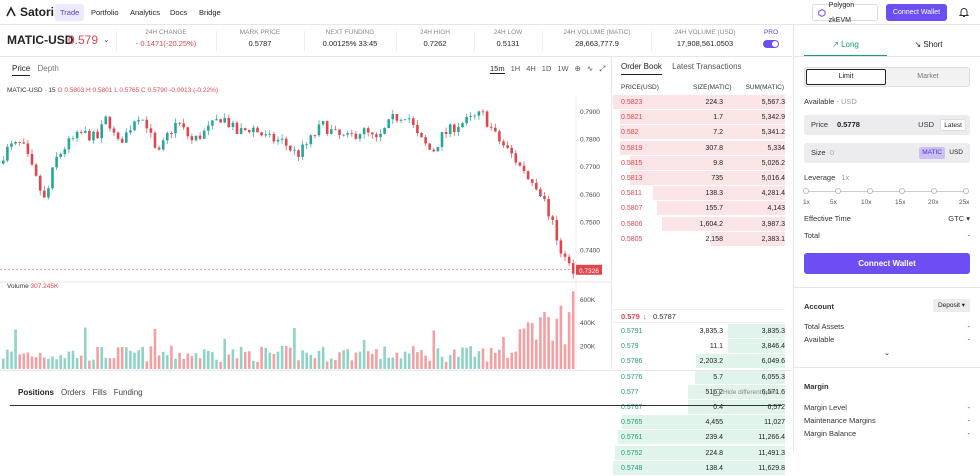  I want to click on nav-trade: Trade, so click(70, 12).